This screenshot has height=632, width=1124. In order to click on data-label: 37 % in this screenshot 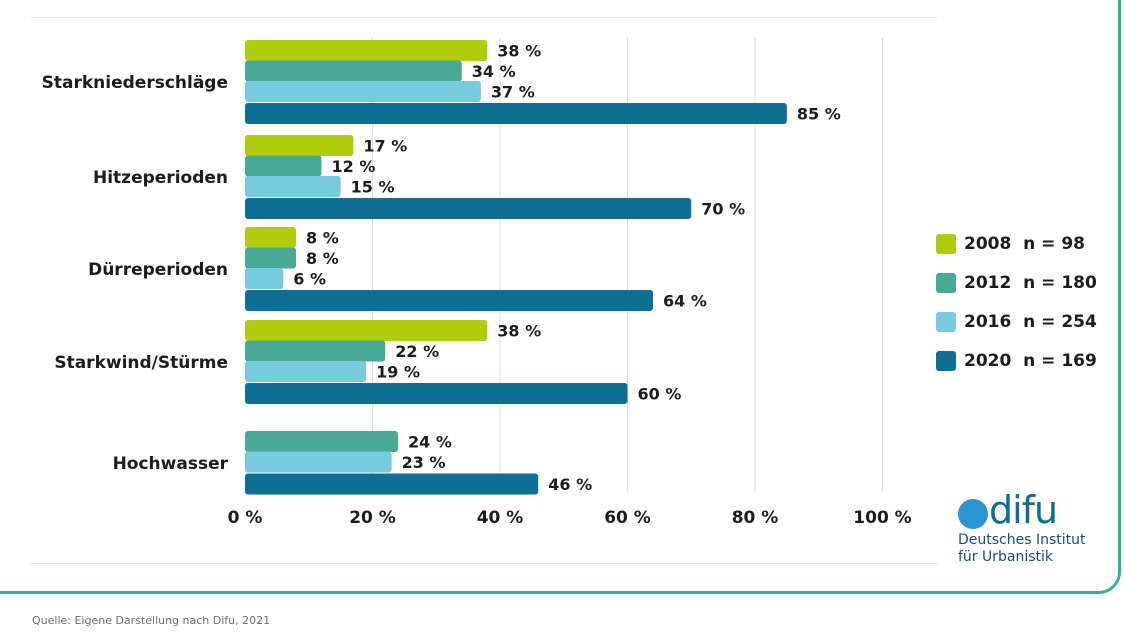, I will do `click(513, 92)`.